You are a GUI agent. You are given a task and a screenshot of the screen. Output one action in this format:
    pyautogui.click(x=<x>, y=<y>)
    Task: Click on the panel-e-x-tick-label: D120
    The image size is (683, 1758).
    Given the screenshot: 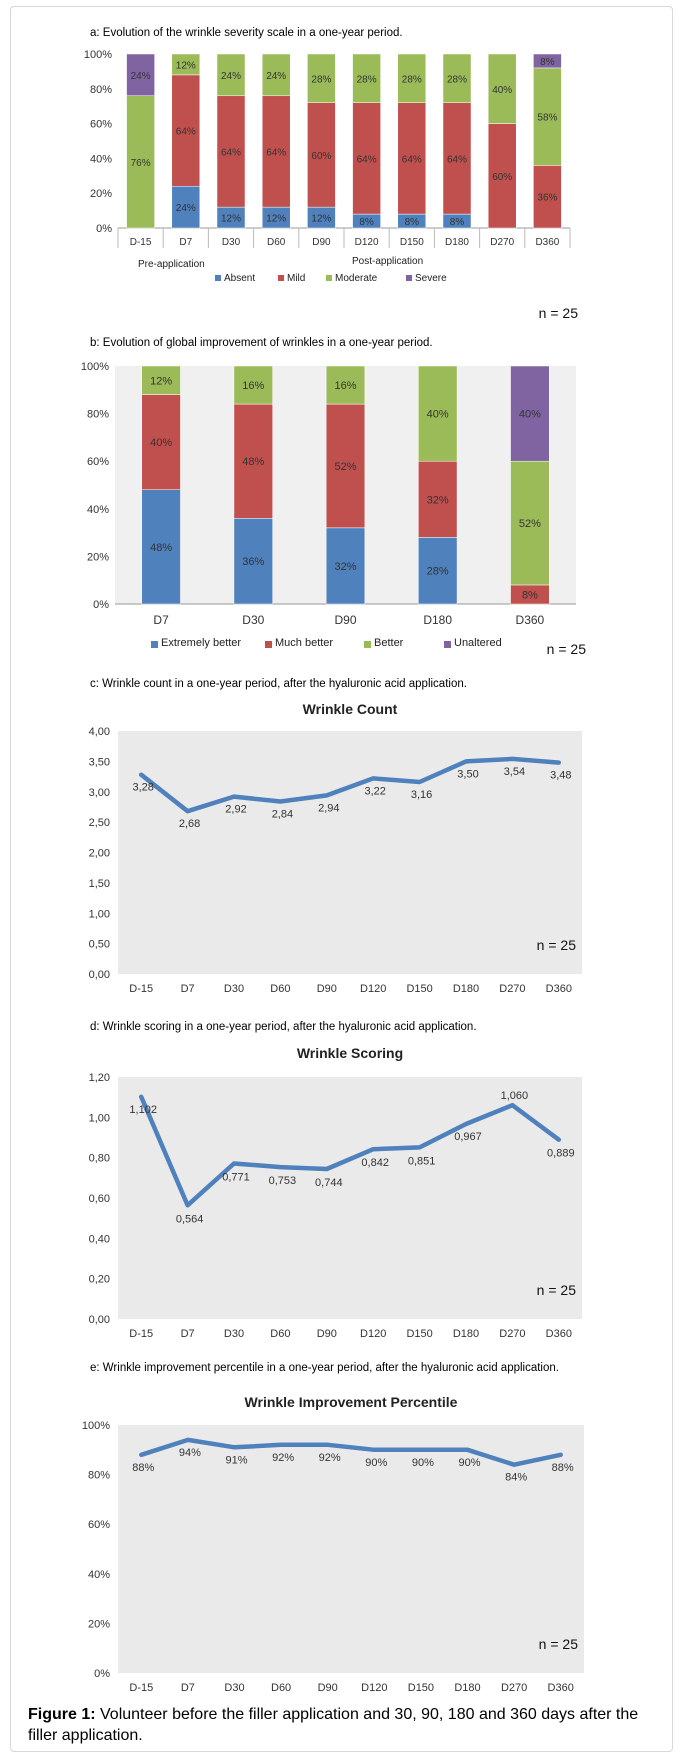 What is the action you would take?
    pyautogui.click(x=374, y=1688)
    